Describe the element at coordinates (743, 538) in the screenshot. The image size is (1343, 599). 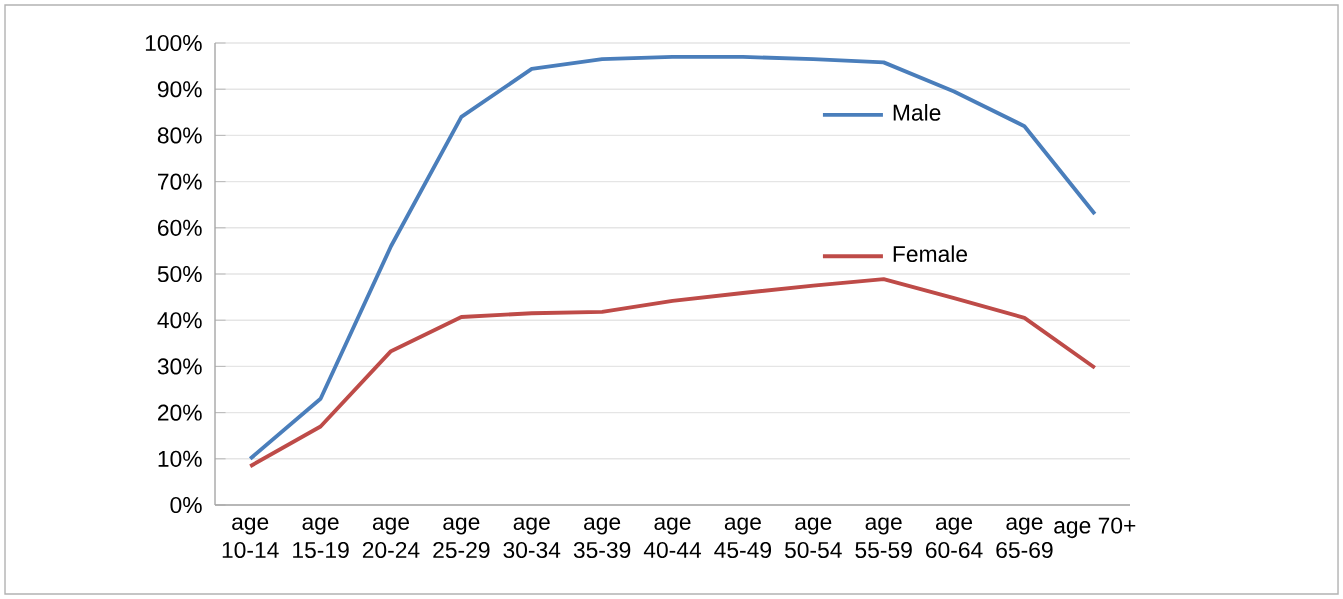
I see `x-tick-label: age 45-49` at that location.